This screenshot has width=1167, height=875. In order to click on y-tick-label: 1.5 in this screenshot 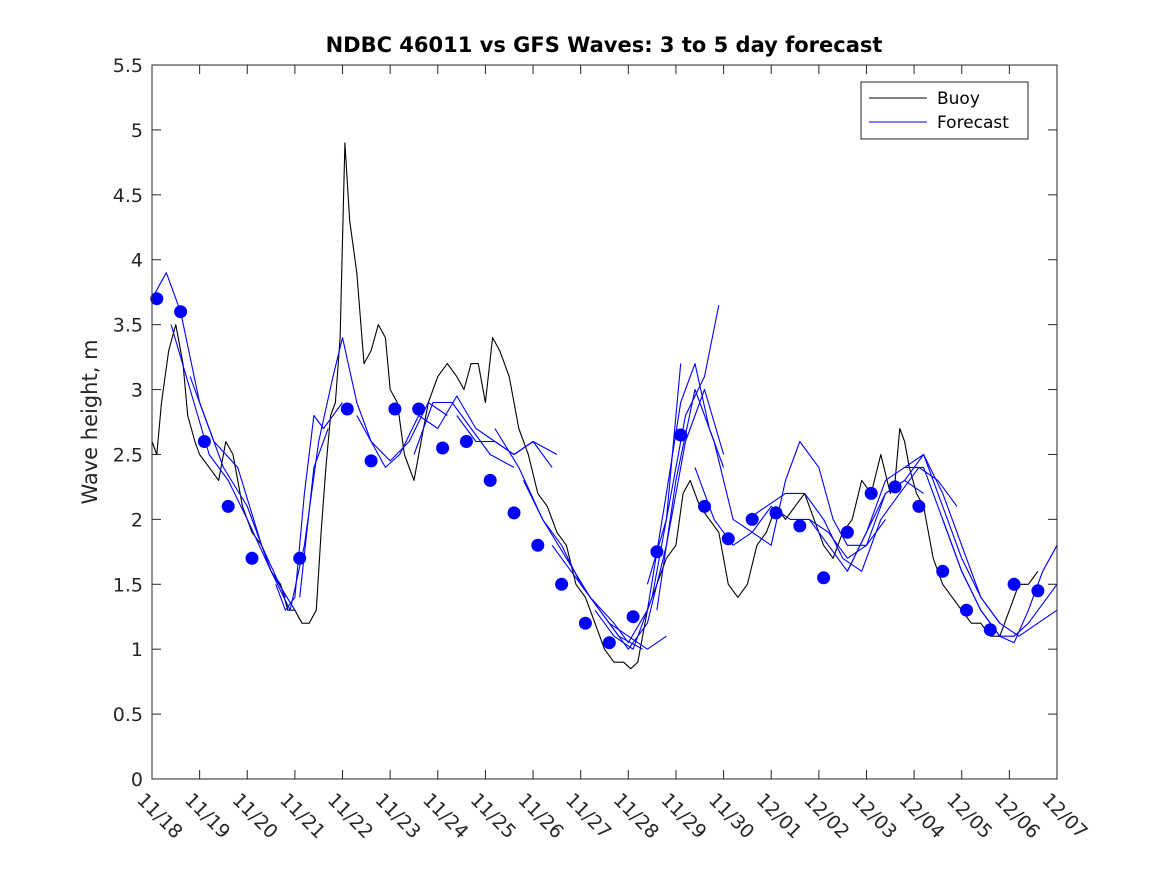, I will do `click(128, 585)`.